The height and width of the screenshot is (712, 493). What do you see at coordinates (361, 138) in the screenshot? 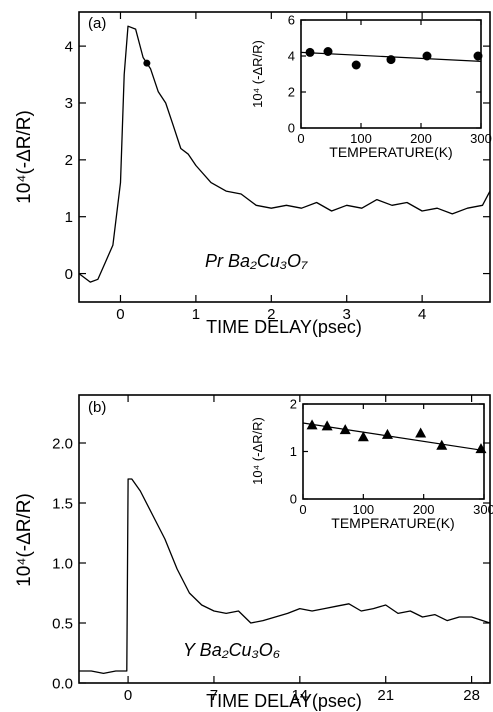
I see `panel-a-inset-xtick-label: 100` at bounding box center [361, 138].